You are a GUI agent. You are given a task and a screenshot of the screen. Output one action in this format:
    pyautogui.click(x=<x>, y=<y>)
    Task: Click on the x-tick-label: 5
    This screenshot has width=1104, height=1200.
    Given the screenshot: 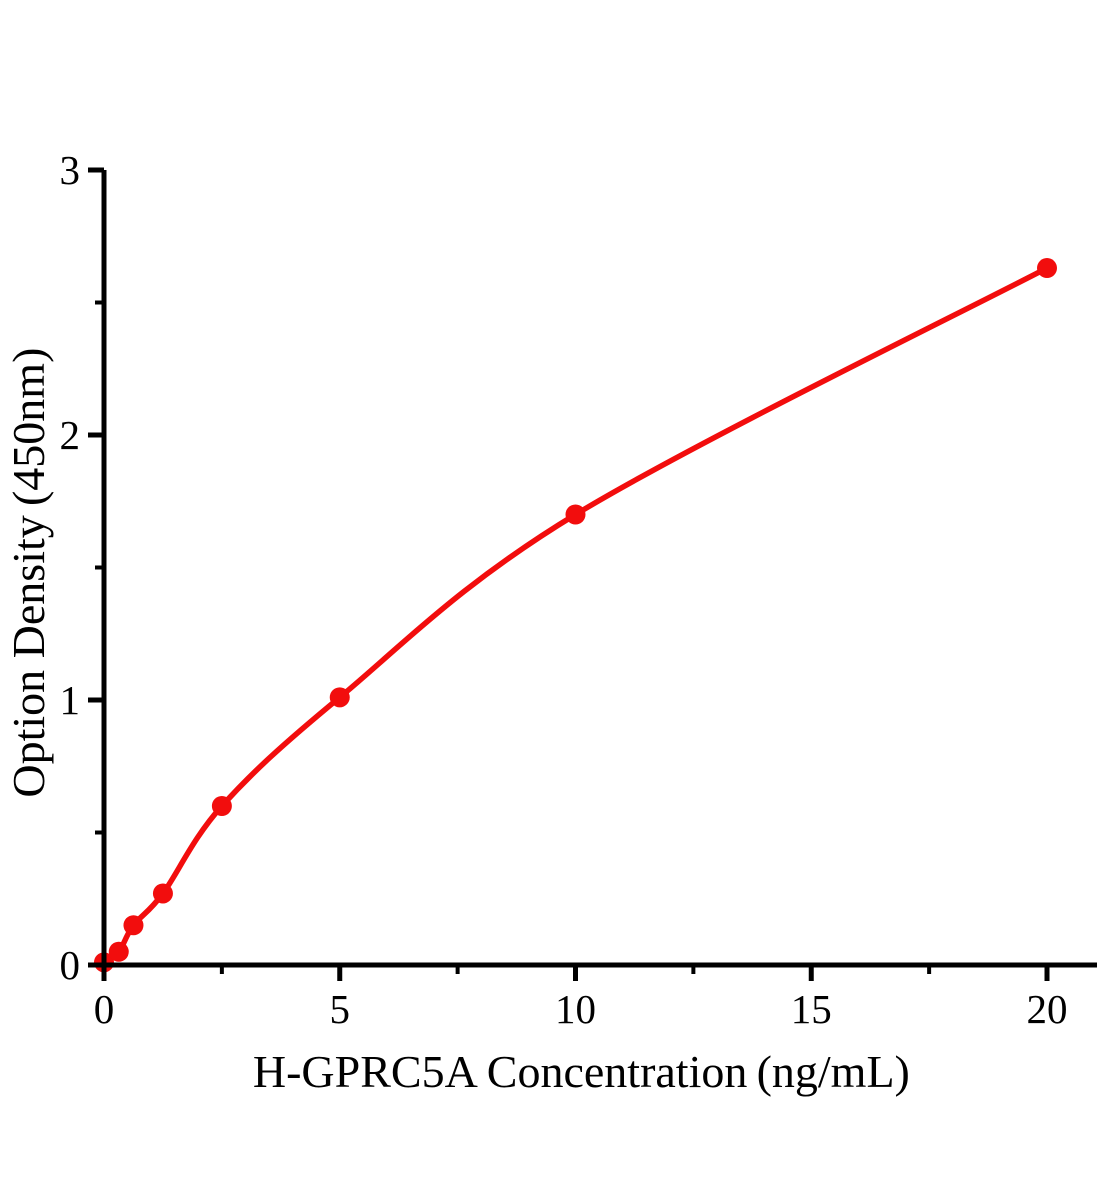 What is the action you would take?
    pyautogui.click(x=340, y=1009)
    